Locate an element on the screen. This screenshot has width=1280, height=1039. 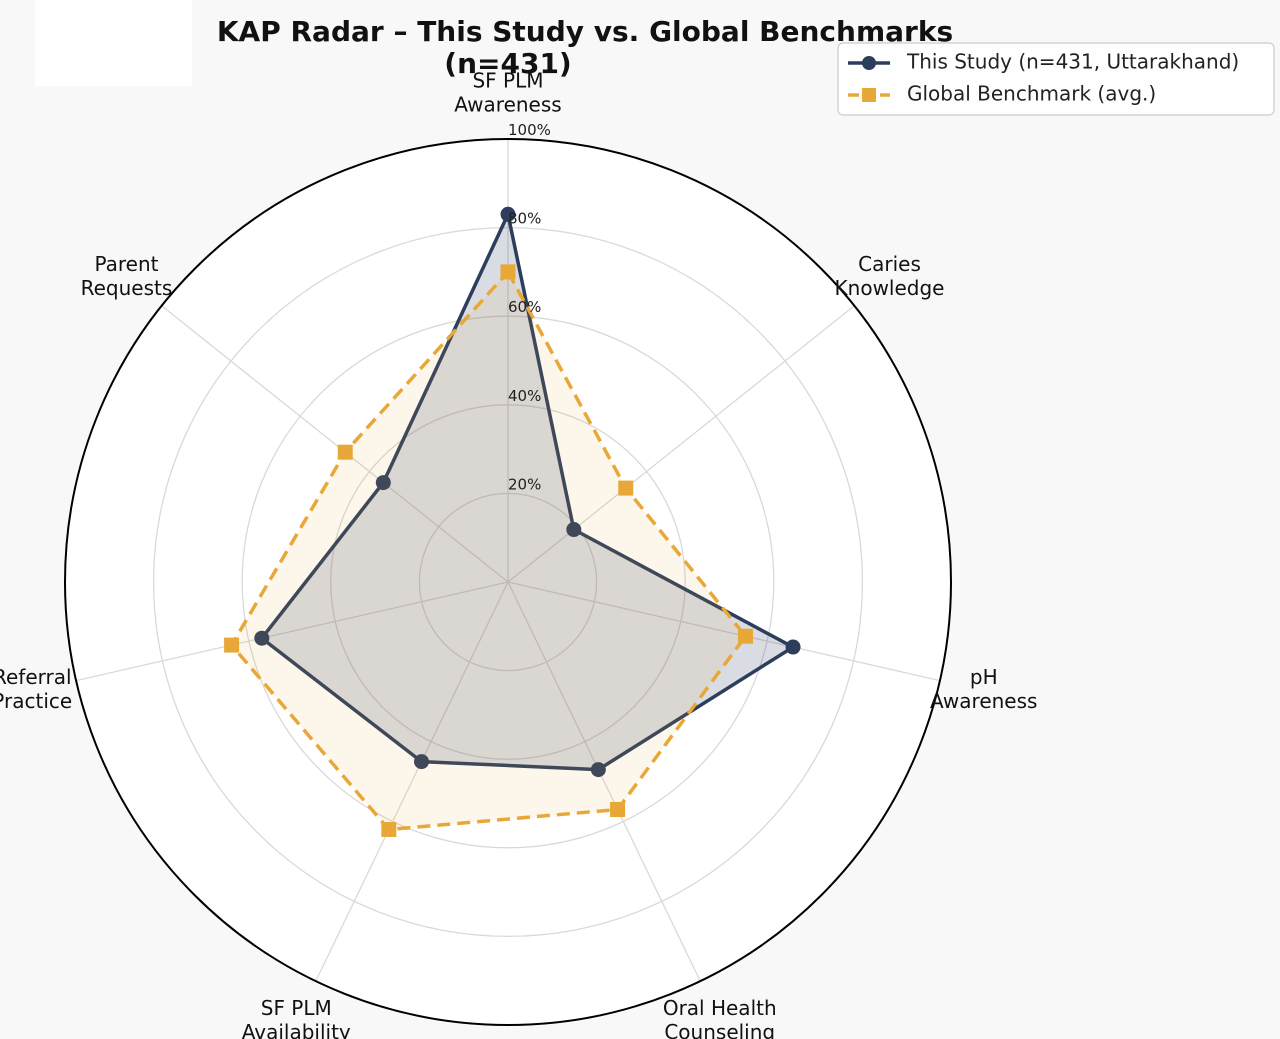
category-label-line: Referral is located at coordinates (36, 677).